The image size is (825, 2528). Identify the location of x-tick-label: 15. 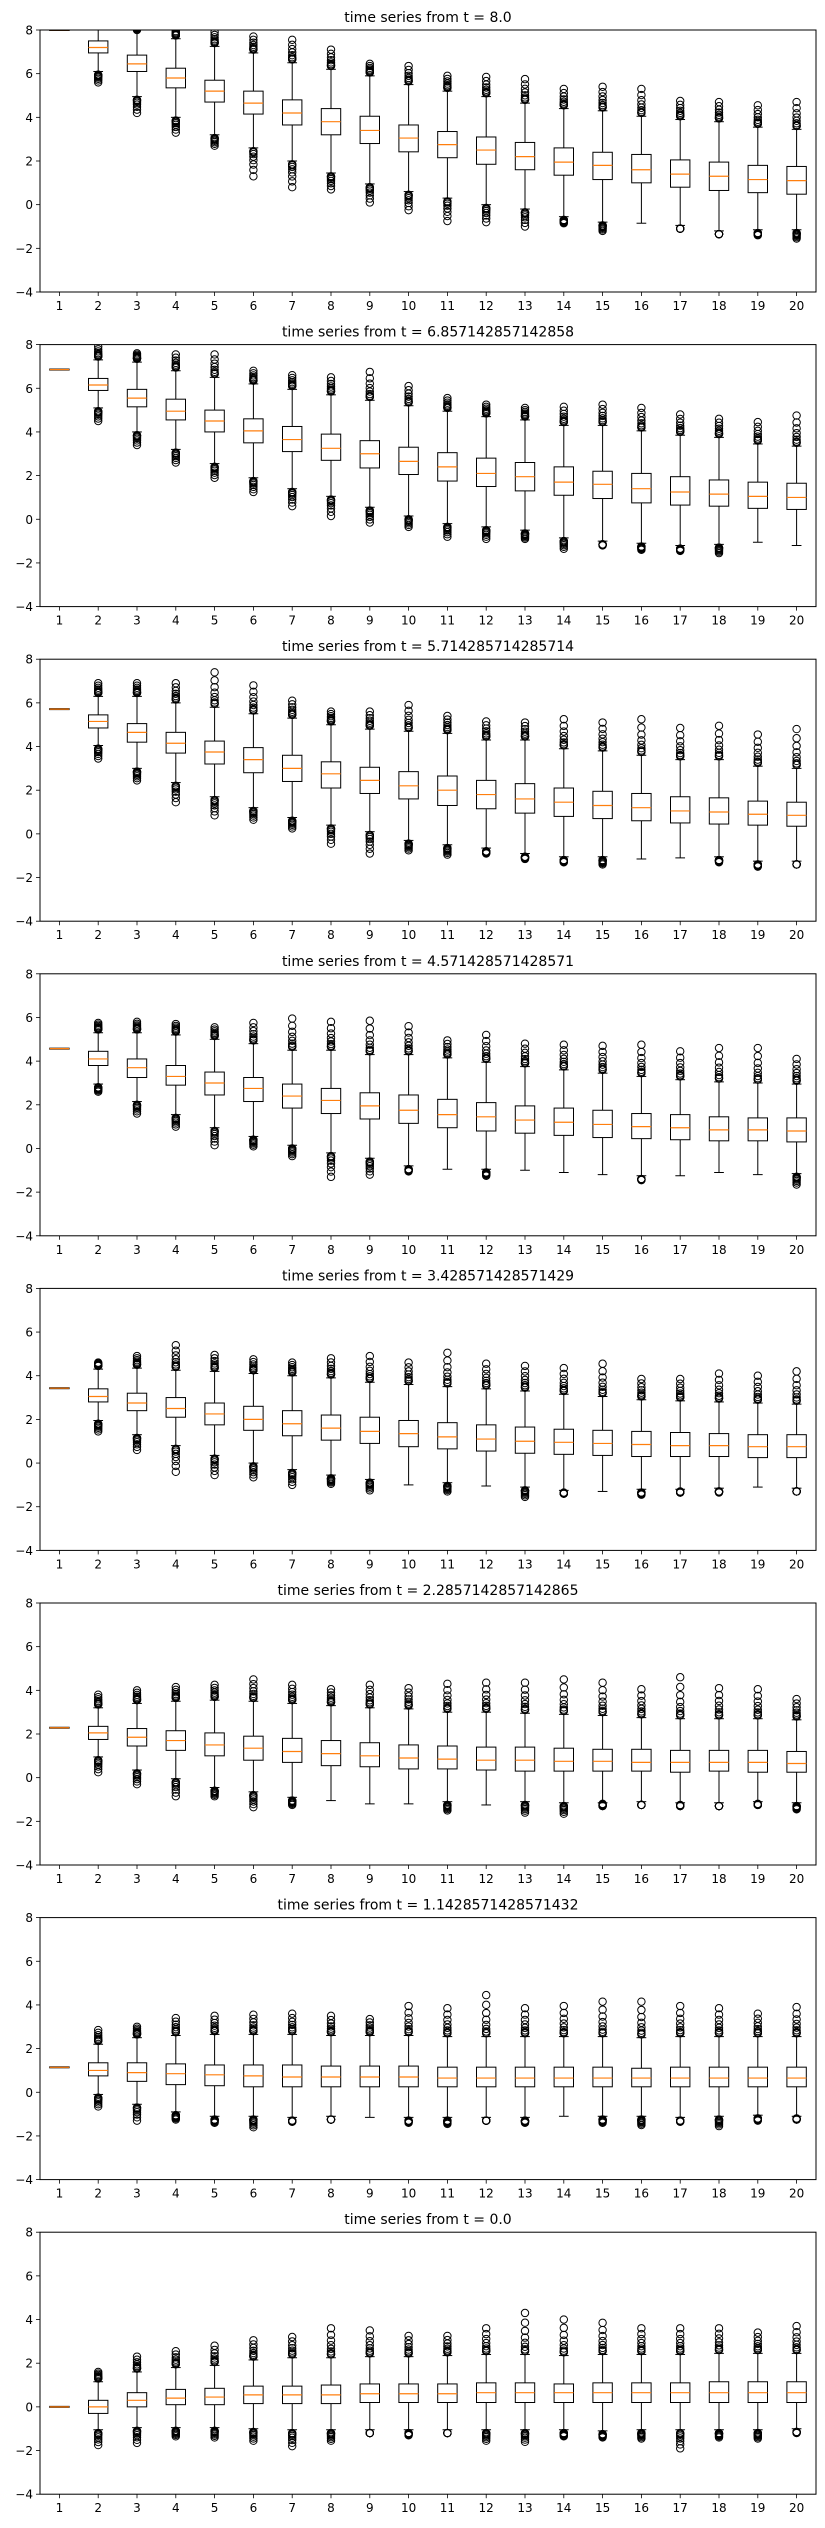
(602, 2194).